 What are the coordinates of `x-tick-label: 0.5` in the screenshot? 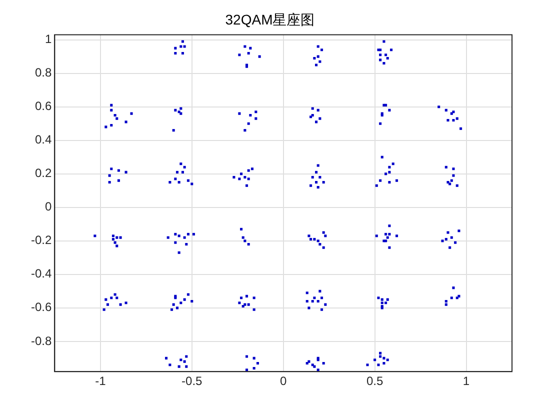 It's located at (375, 381).